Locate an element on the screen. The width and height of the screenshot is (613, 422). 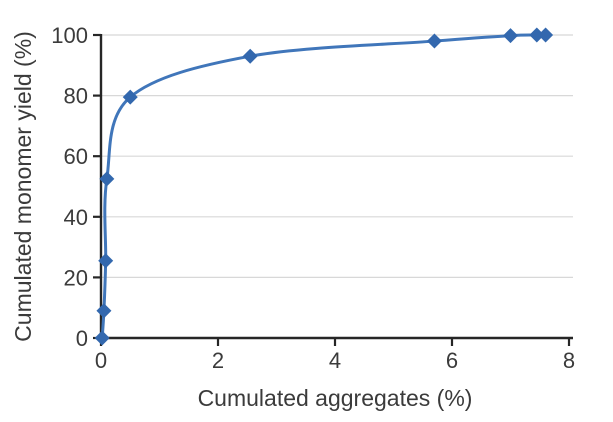
y-tick-label: 40 is located at coordinates (76, 217).